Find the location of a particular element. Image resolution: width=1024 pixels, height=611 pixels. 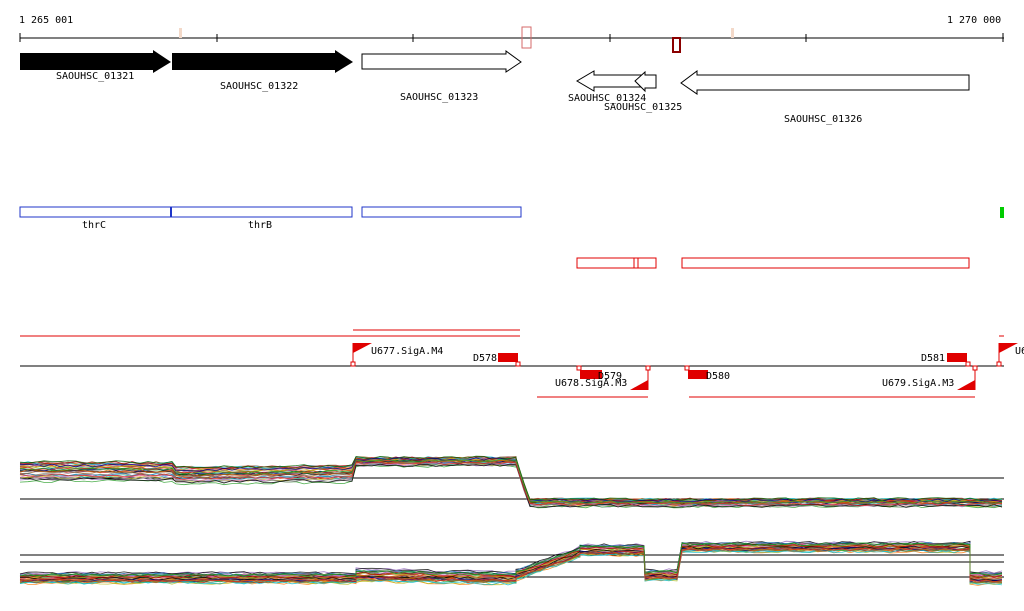

promoter-u6: U6 is located at coordinates (1010, 355).